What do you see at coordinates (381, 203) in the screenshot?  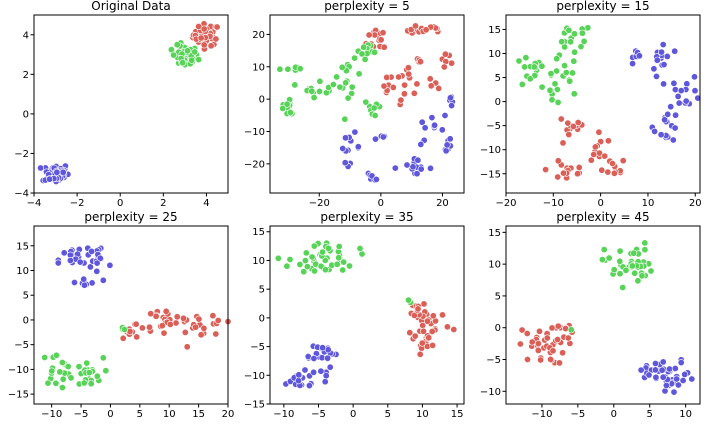 I see `x-tick-label: 0` at bounding box center [381, 203].